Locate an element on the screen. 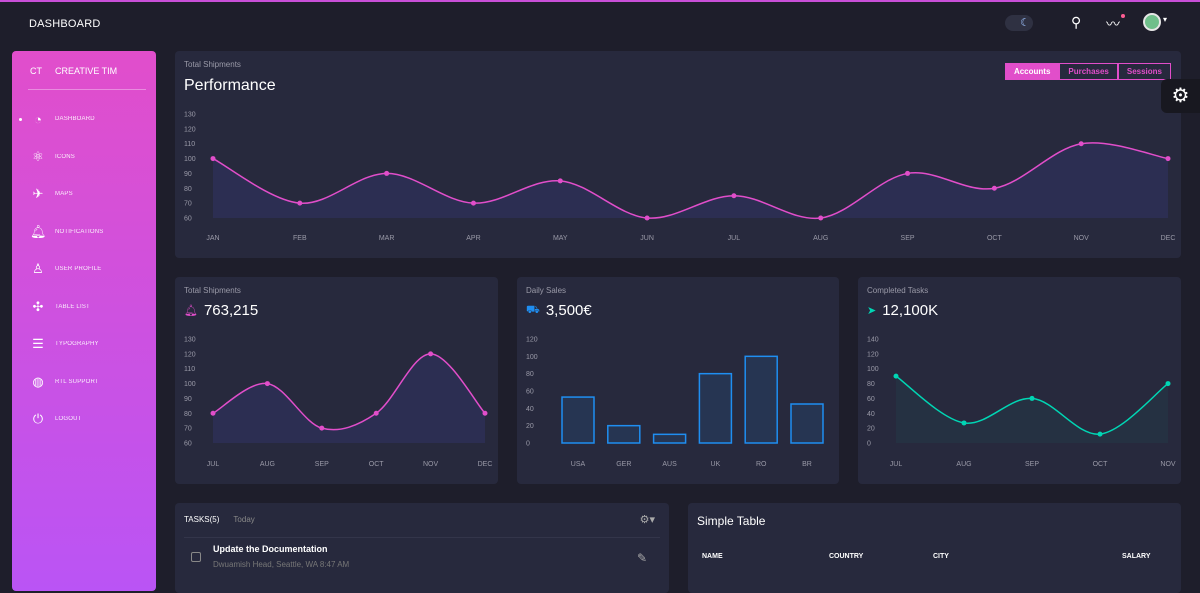 Image resolution: width=1200 pixels, height=593 pixels. x-tick-label: USA is located at coordinates (578, 464).